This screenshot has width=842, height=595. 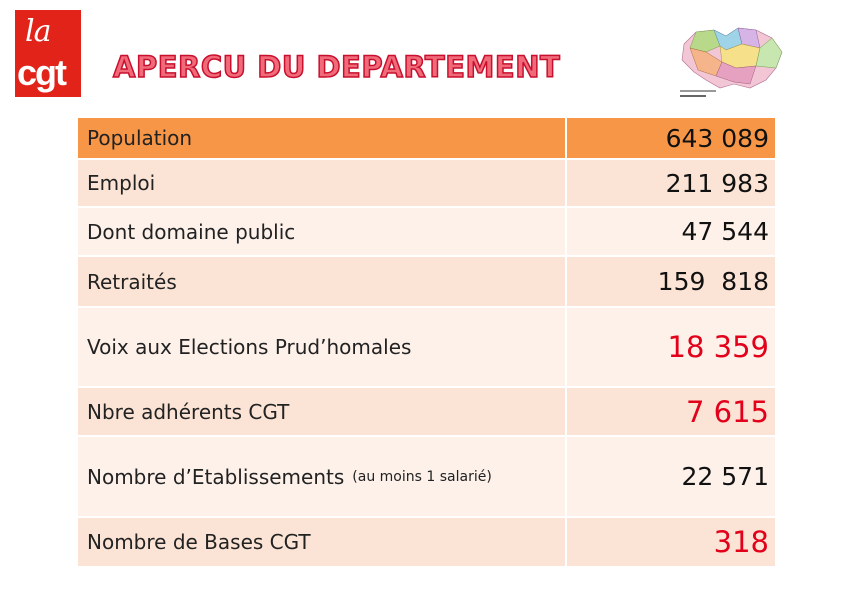 What do you see at coordinates (718, 347) in the screenshot?
I see `row-value: 18 359` at bounding box center [718, 347].